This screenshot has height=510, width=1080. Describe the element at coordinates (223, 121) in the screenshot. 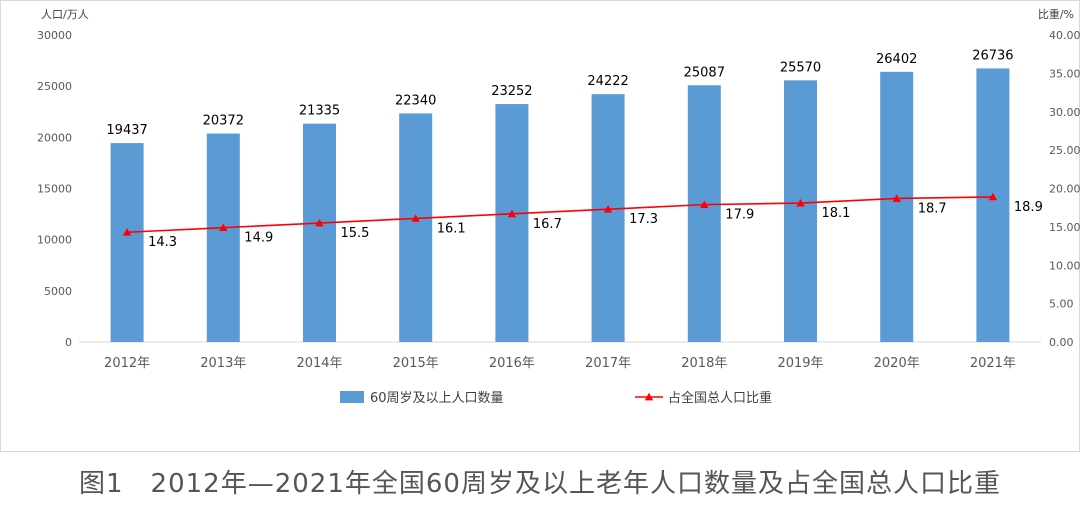

I see `bar-data-label: 20372` at that location.